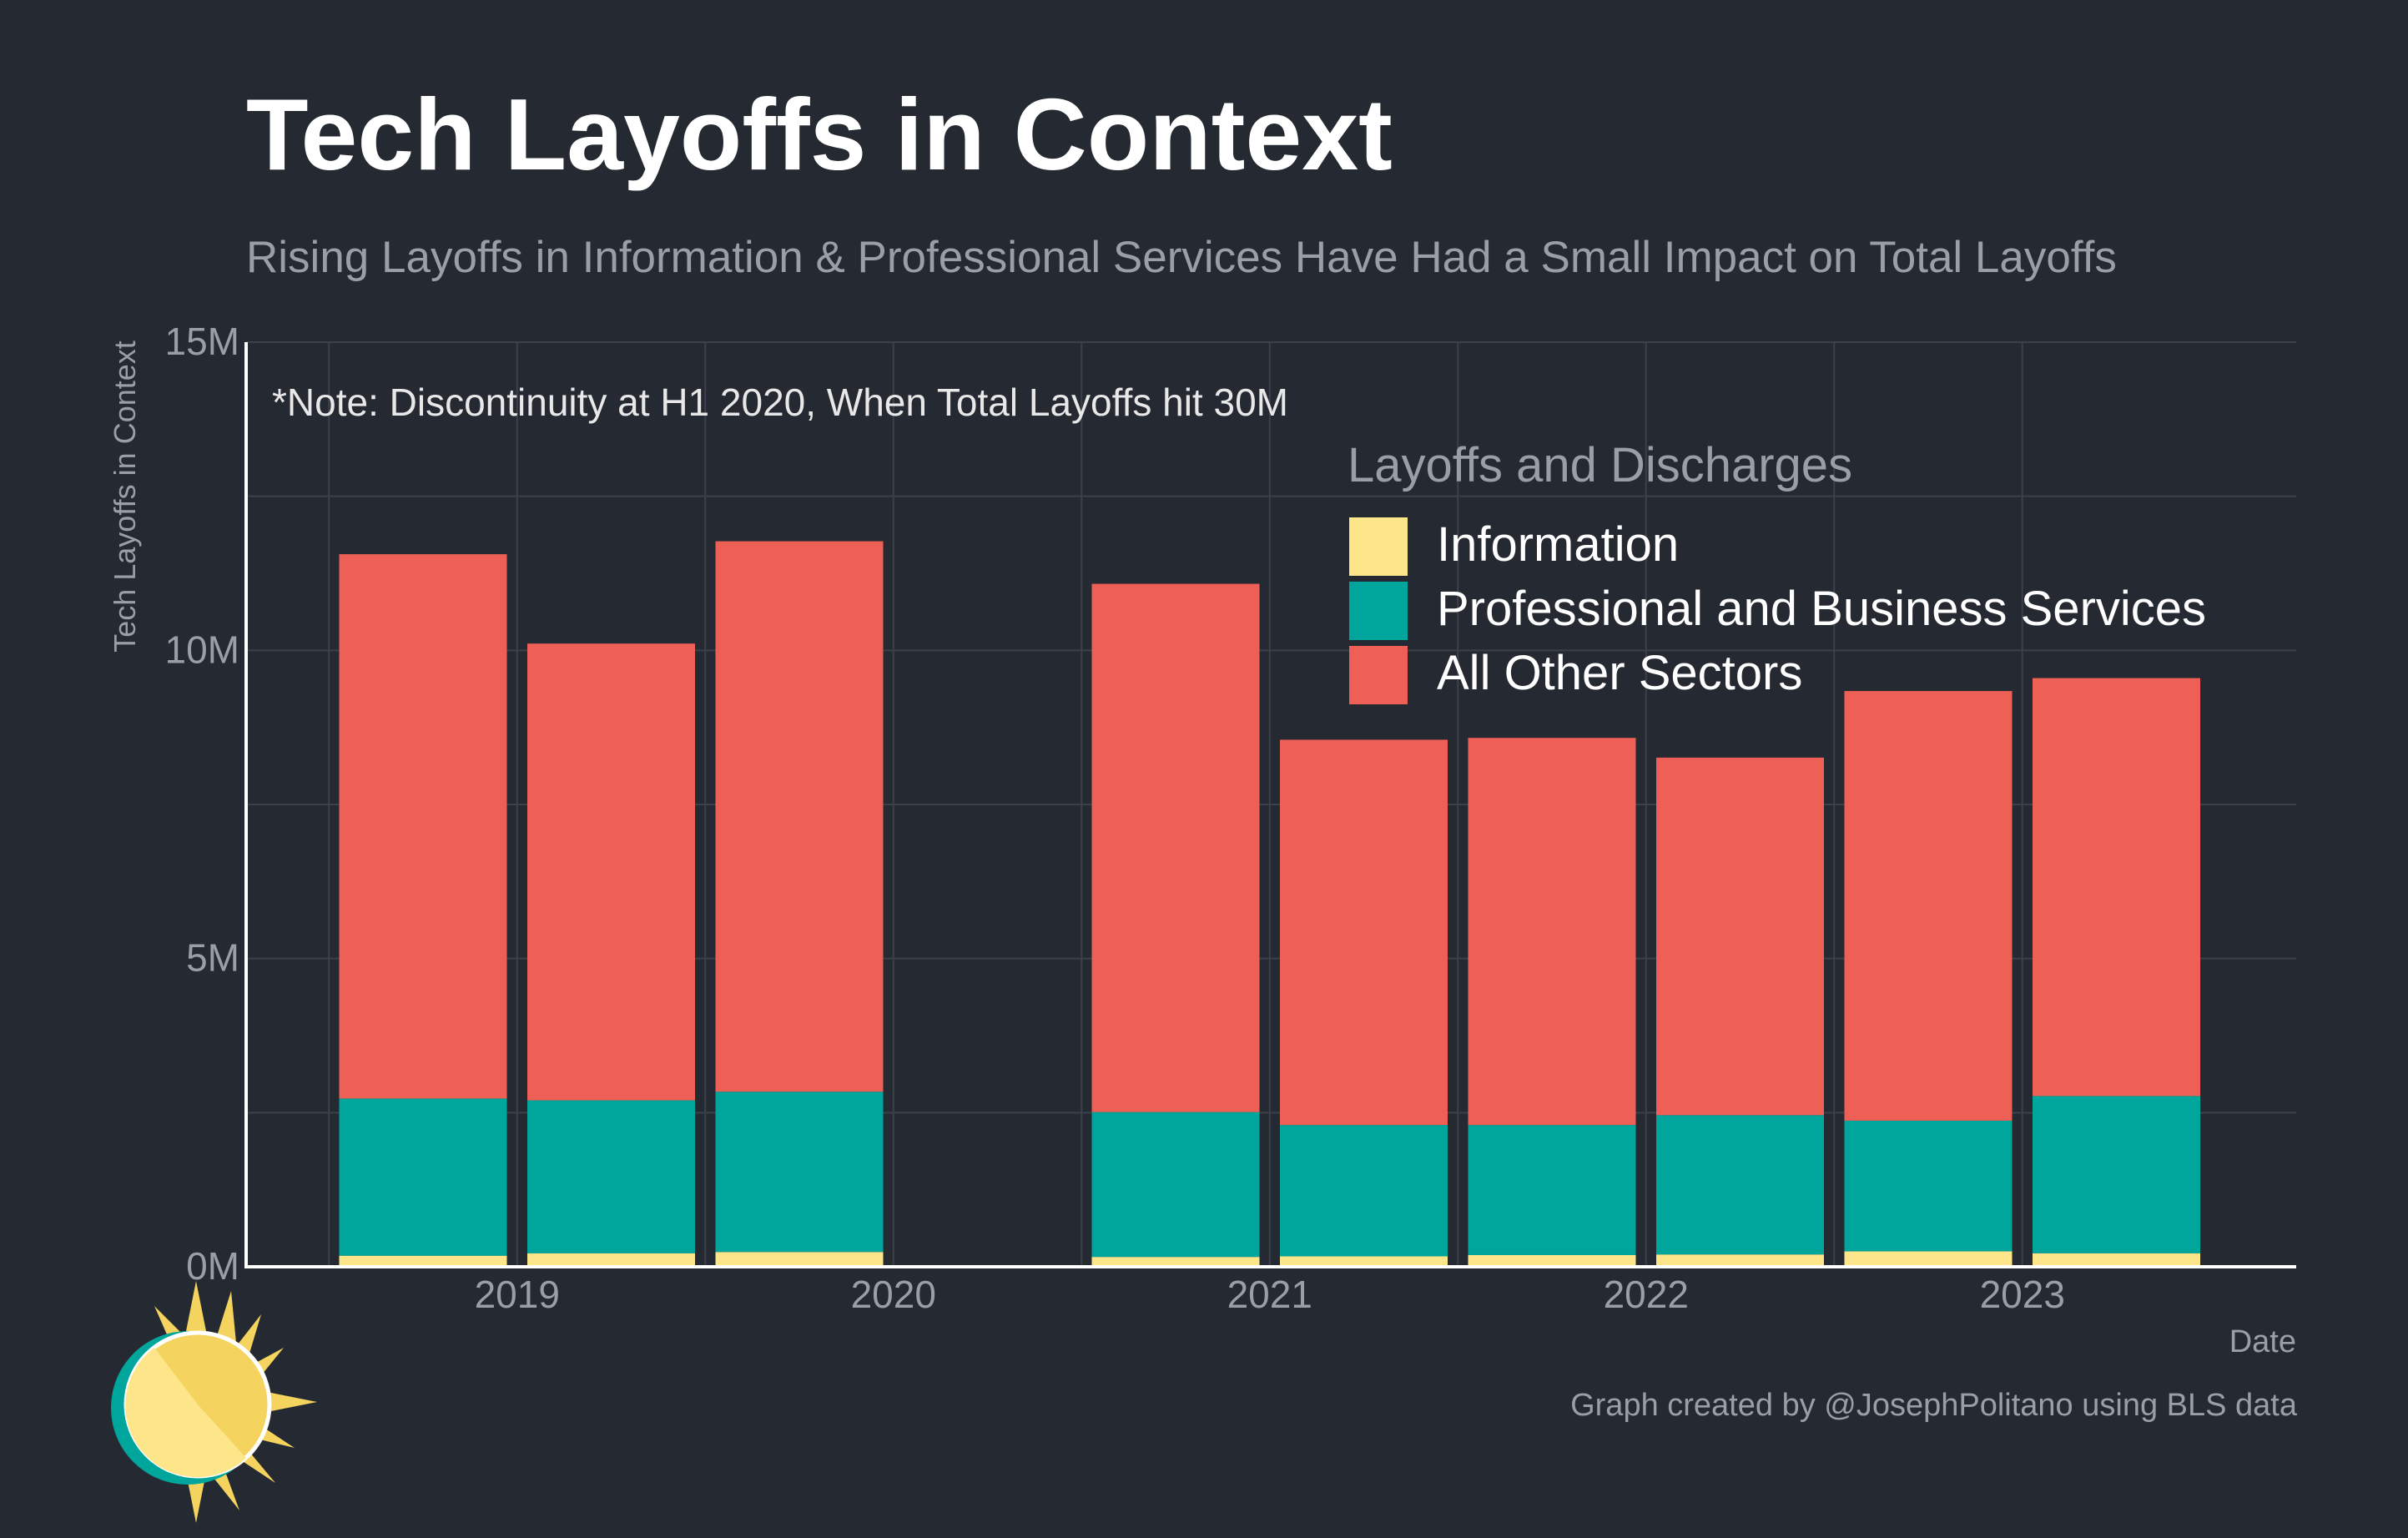 The width and height of the screenshot is (2408, 1538). What do you see at coordinates (2262, 1341) in the screenshot?
I see `x-axis-label: Date` at bounding box center [2262, 1341].